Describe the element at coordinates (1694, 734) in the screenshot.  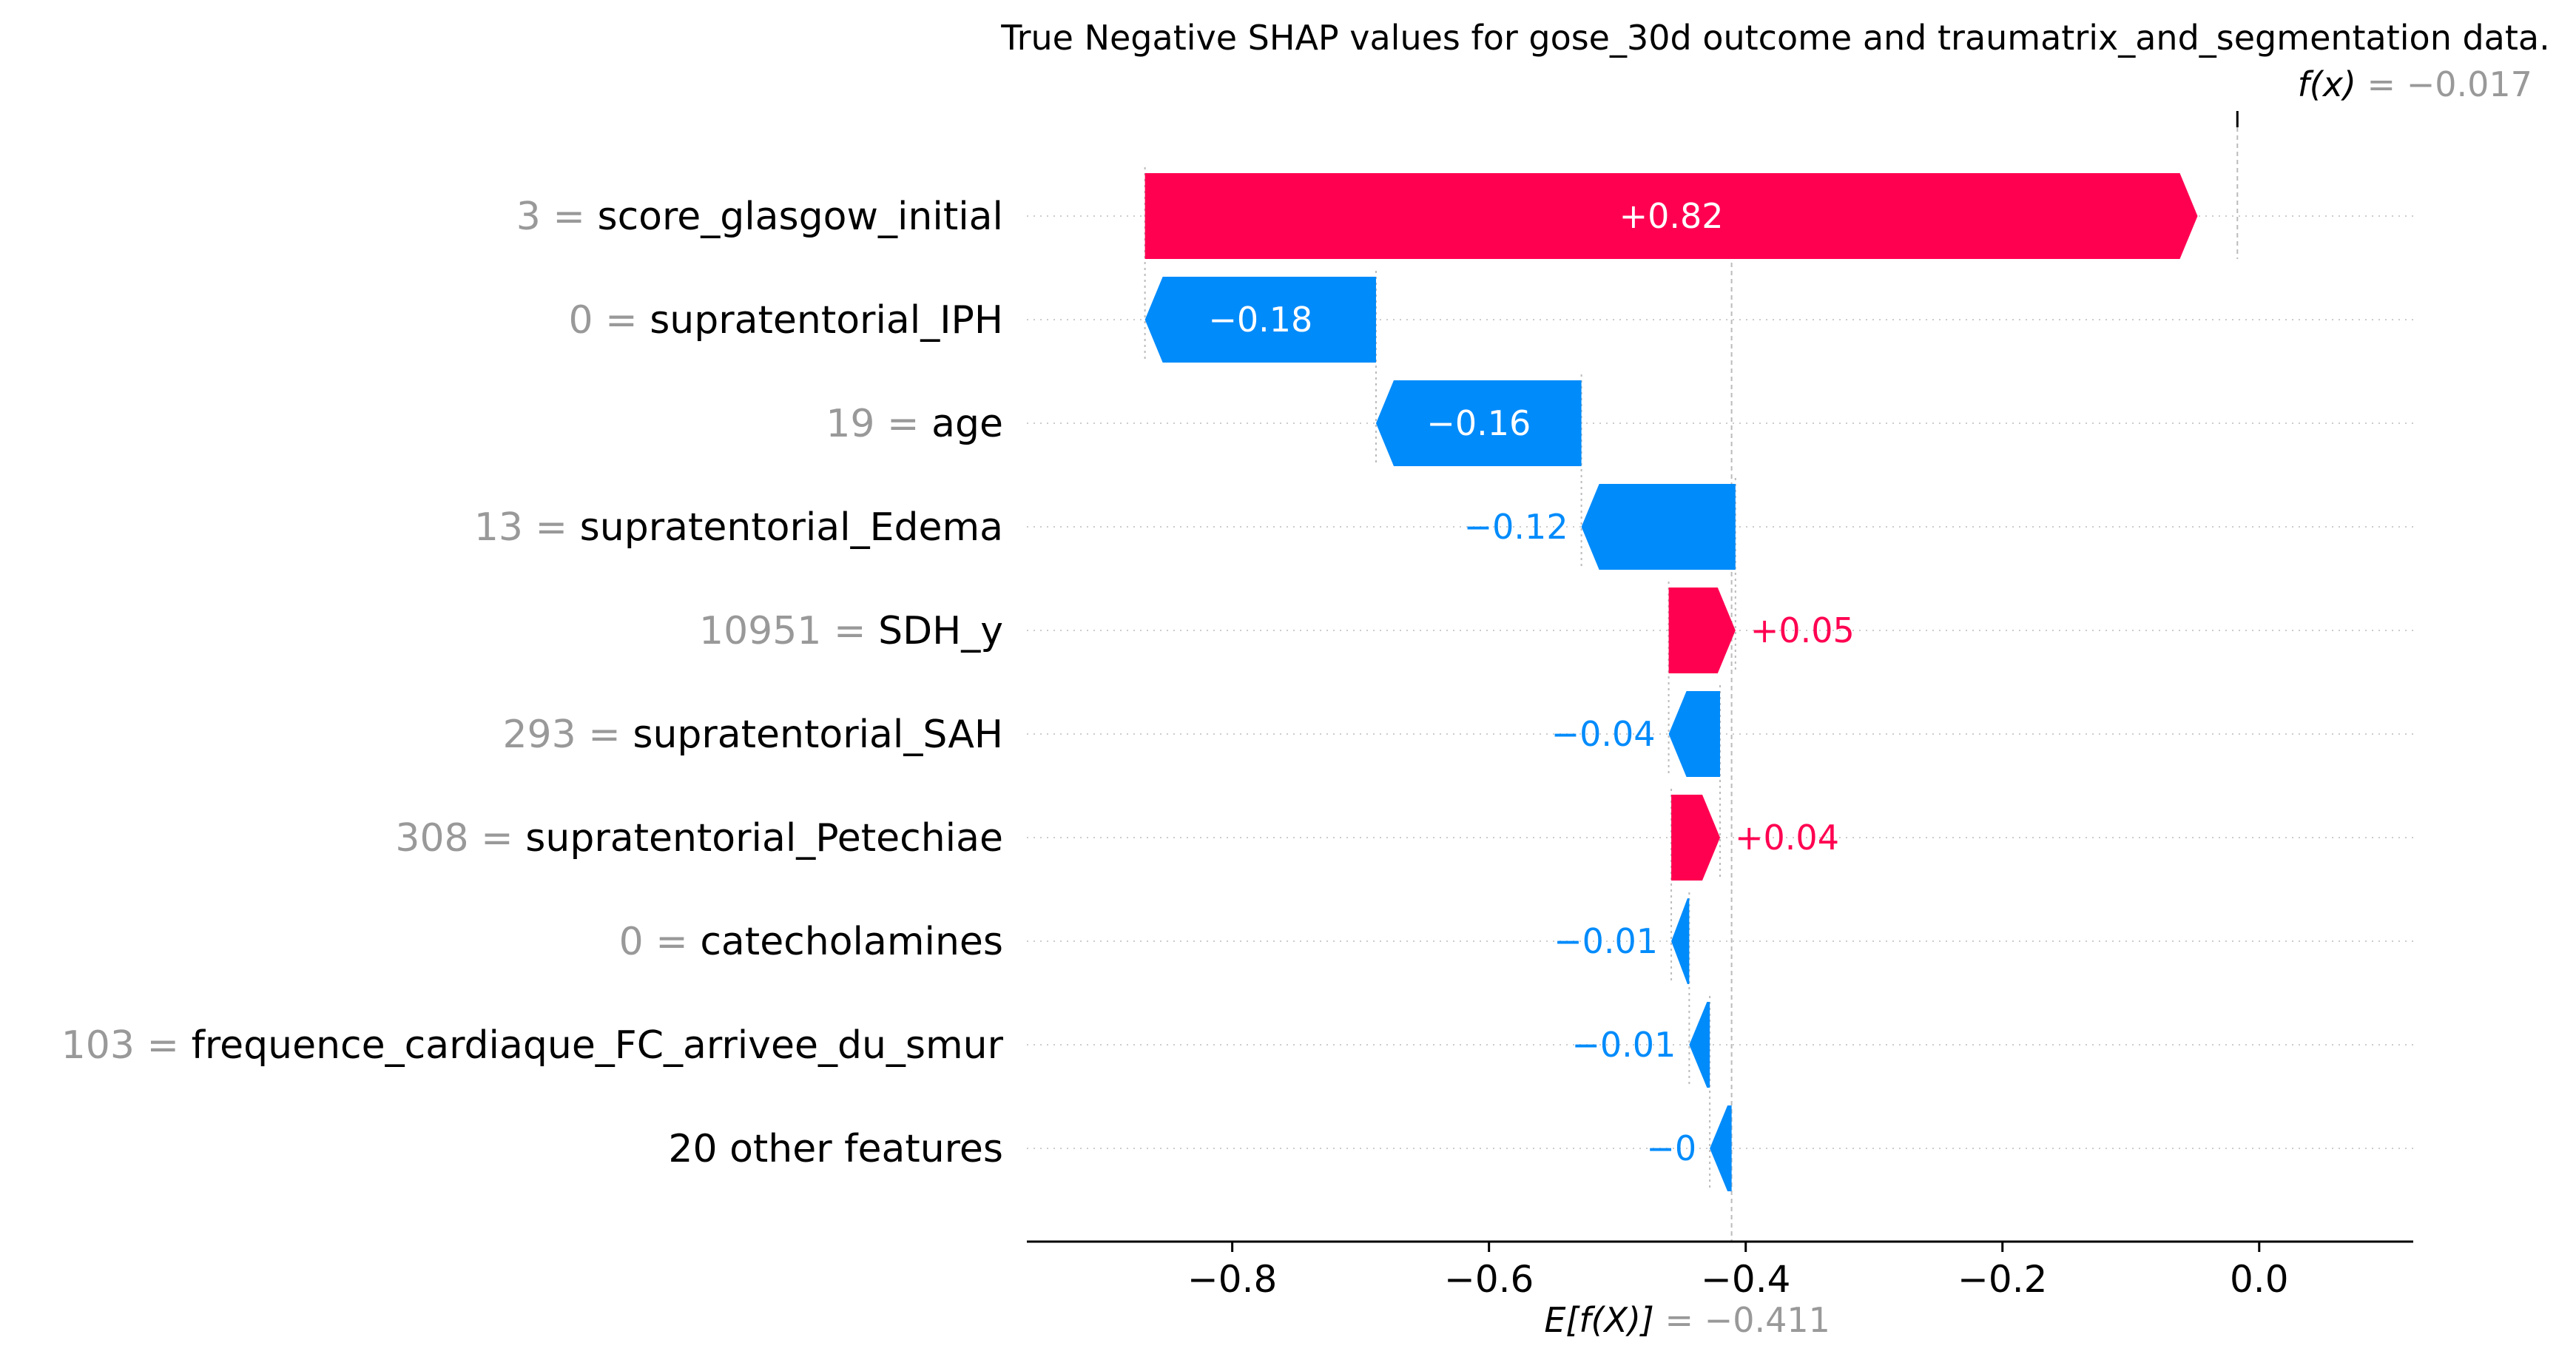
I see `bar-supratentorial_SAH` at that location.